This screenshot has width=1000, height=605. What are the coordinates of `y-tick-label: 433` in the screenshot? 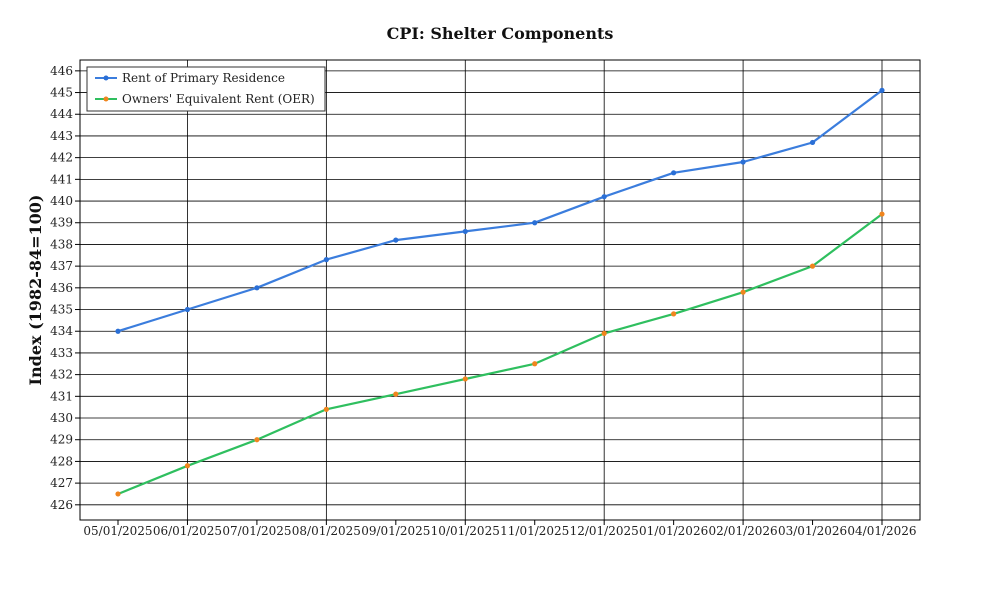 It's located at (61, 353).